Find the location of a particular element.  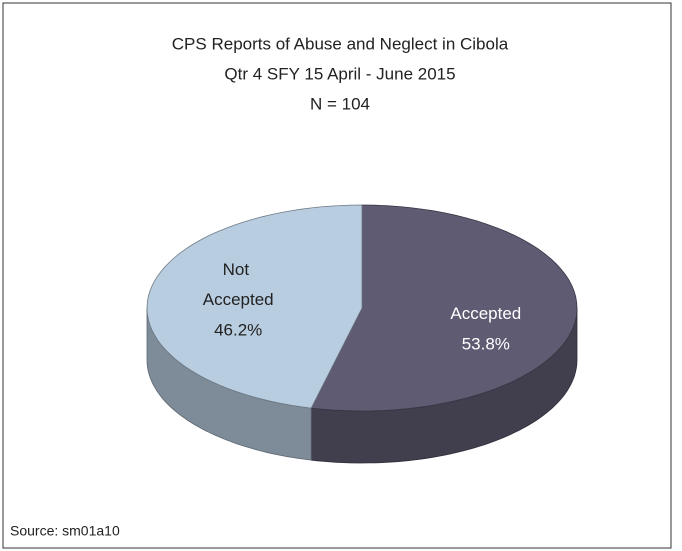

slice-label: Not Accepted is located at coordinates (238, 284).